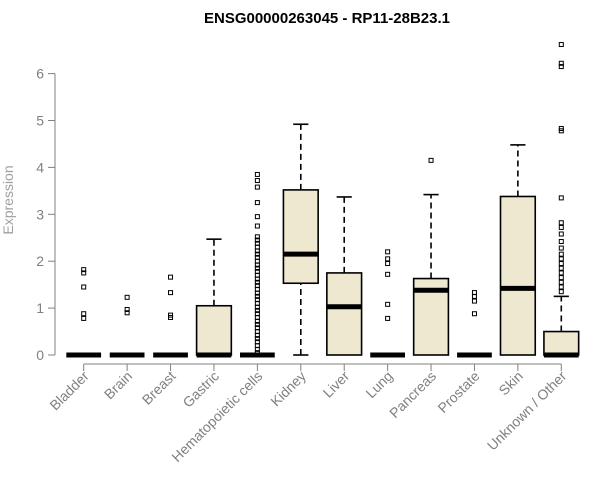 This screenshot has height=500, width=600. I want to click on box-skin, so click(518, 250).